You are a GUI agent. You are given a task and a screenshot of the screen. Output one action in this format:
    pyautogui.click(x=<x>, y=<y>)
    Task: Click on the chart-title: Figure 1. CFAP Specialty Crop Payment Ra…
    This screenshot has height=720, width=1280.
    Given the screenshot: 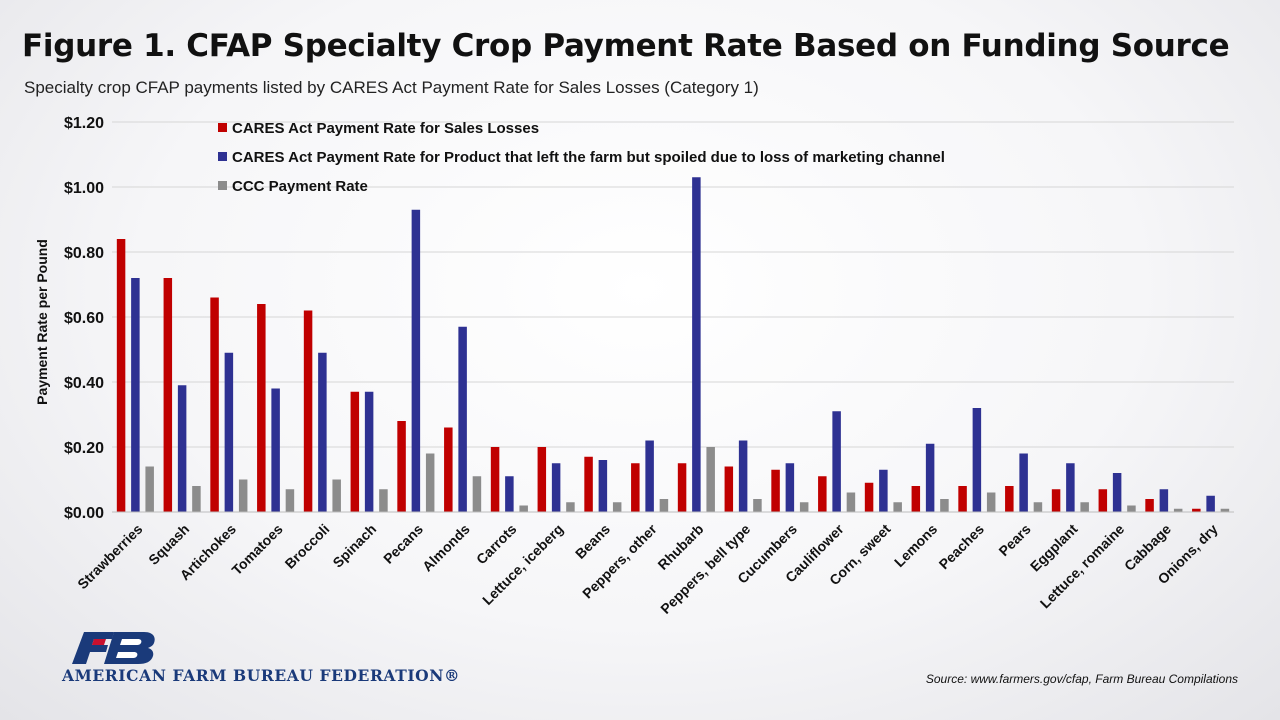 What is the action you would take?
    pyautogui.click(x=626, y=46)
    